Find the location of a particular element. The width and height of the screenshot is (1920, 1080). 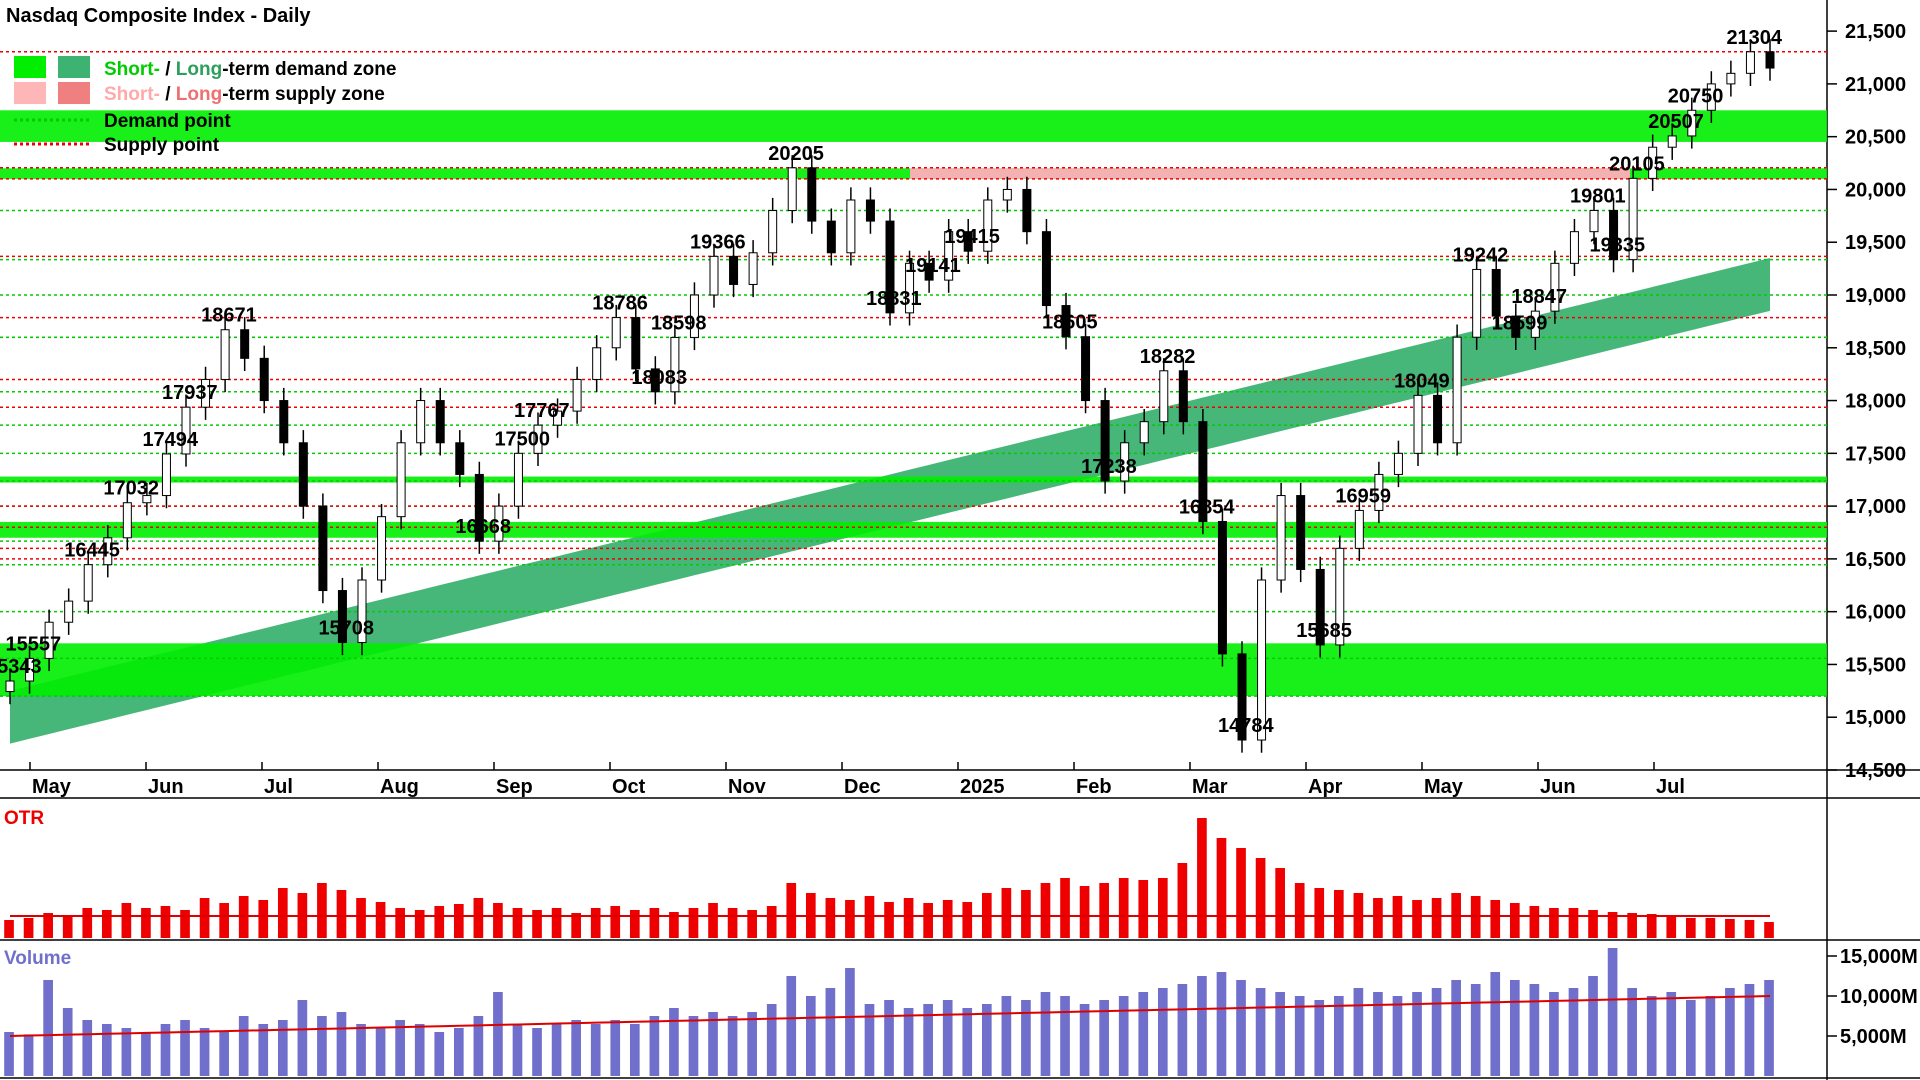

legend-long-supply-swatch is located at coordinates (74, 93).